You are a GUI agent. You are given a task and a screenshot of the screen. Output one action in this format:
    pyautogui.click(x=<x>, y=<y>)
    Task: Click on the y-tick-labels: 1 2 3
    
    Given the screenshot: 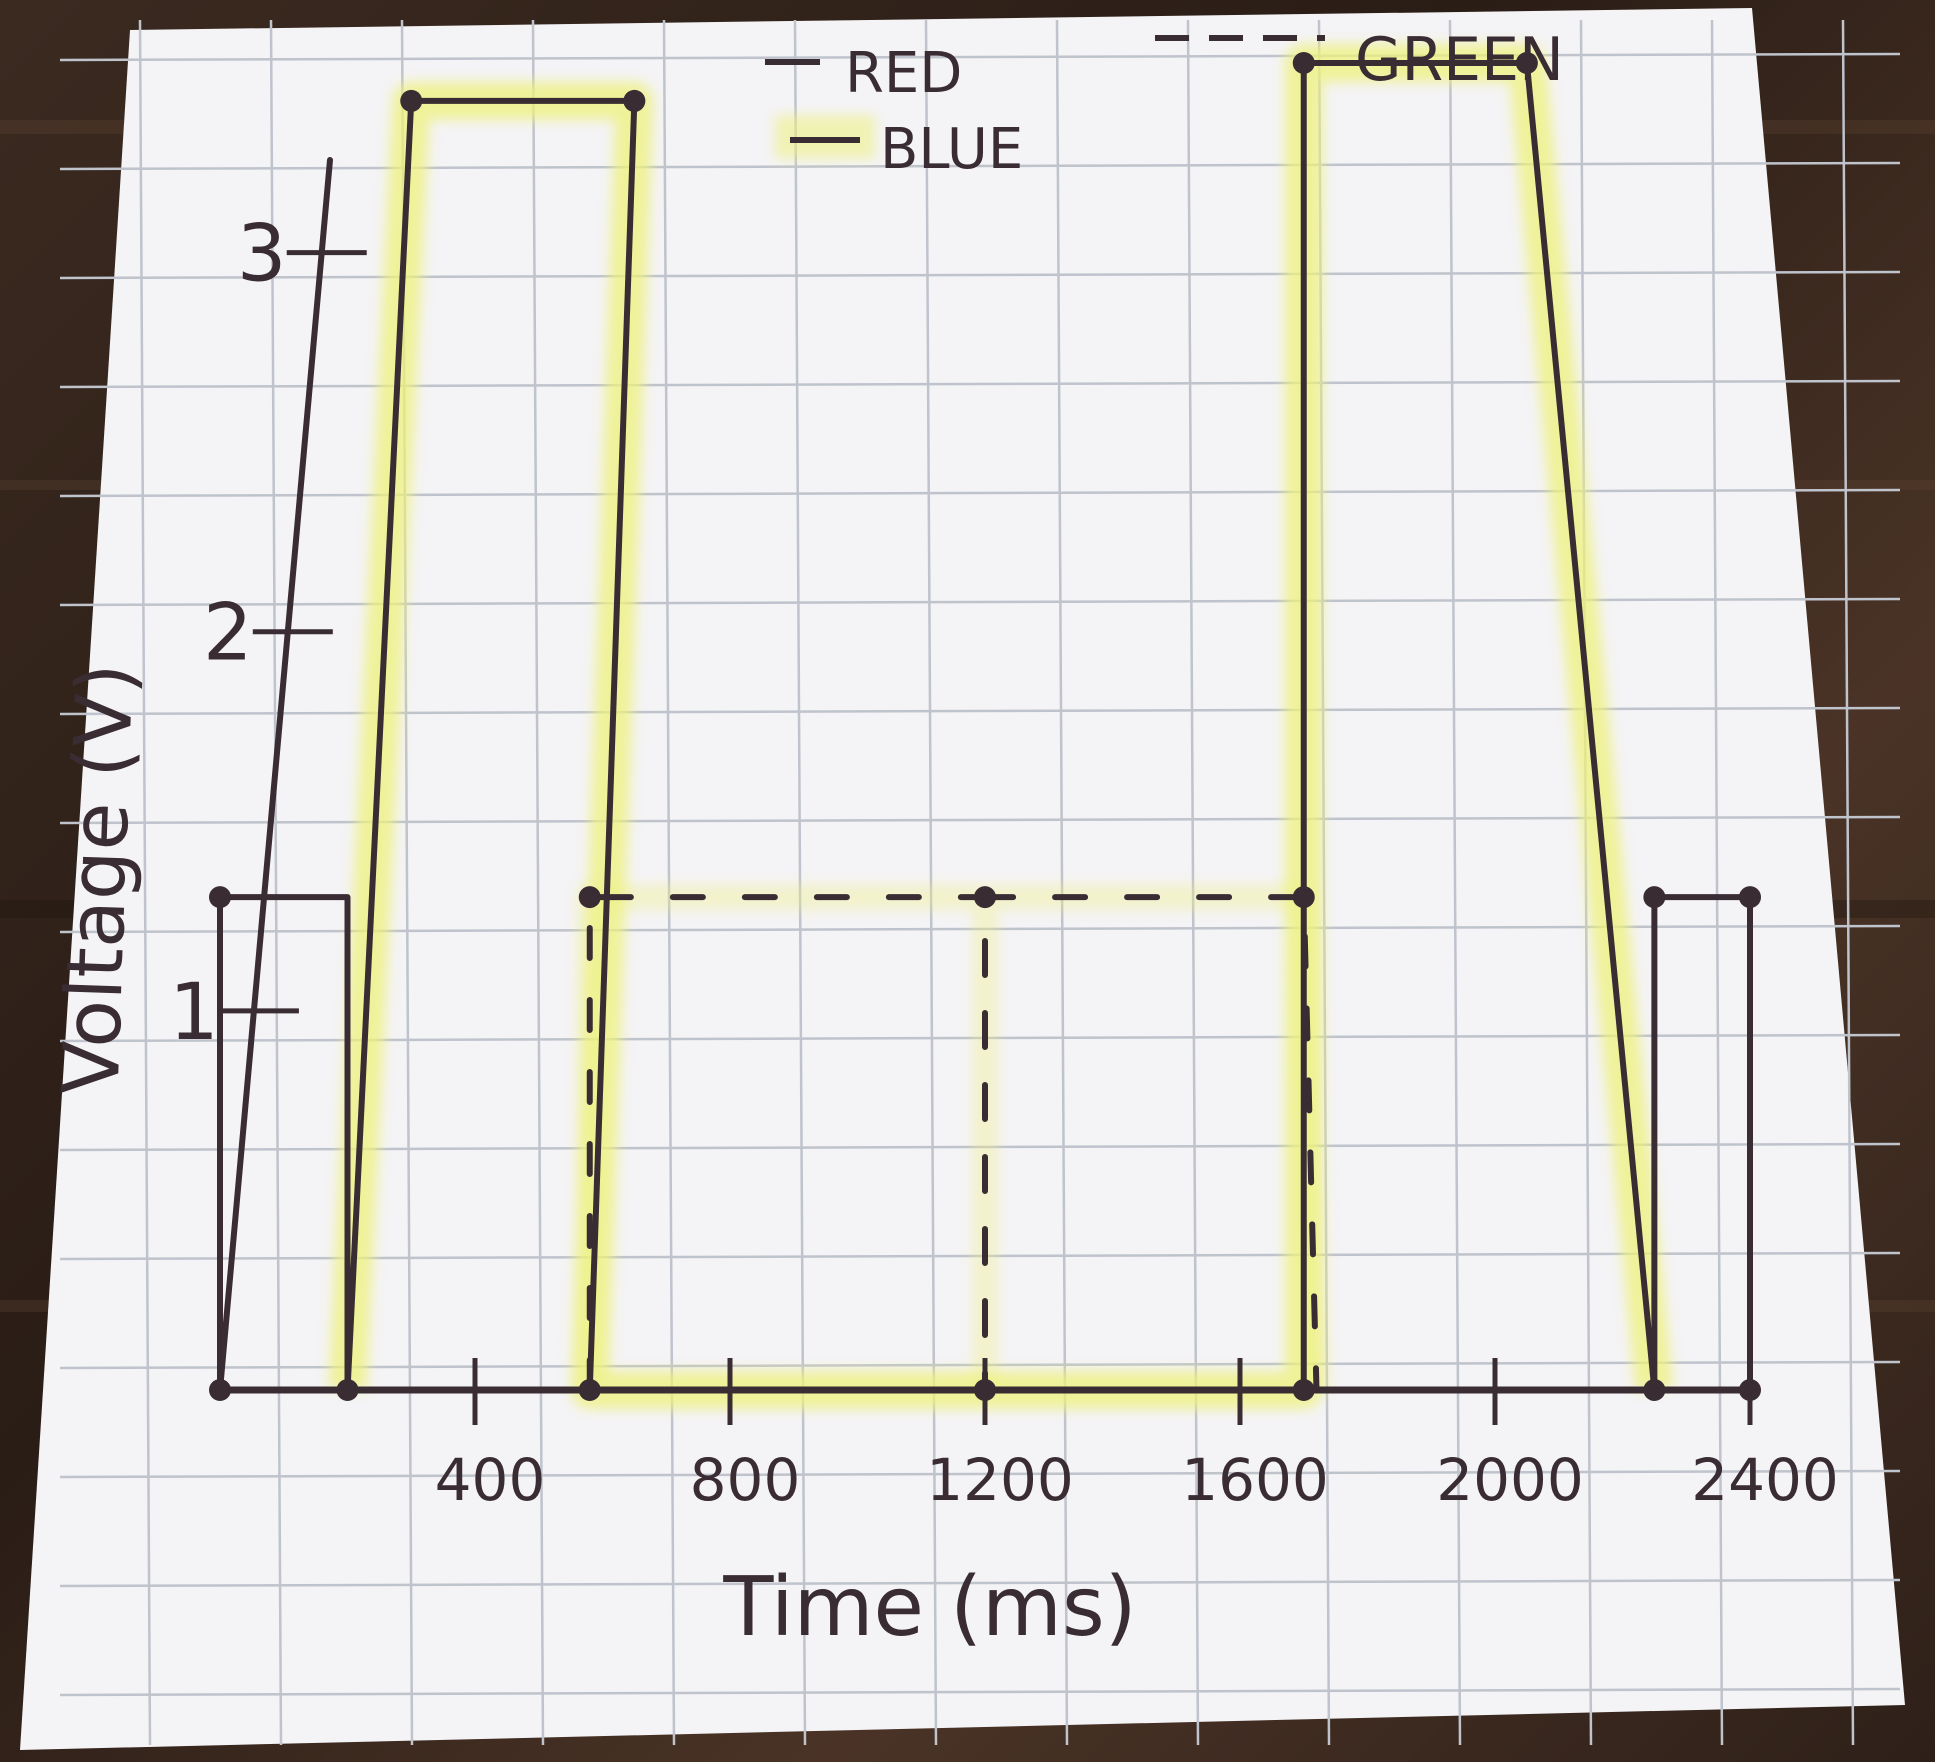 What is the action you would take?
    pyautogui.click(x=227, y=634)
    